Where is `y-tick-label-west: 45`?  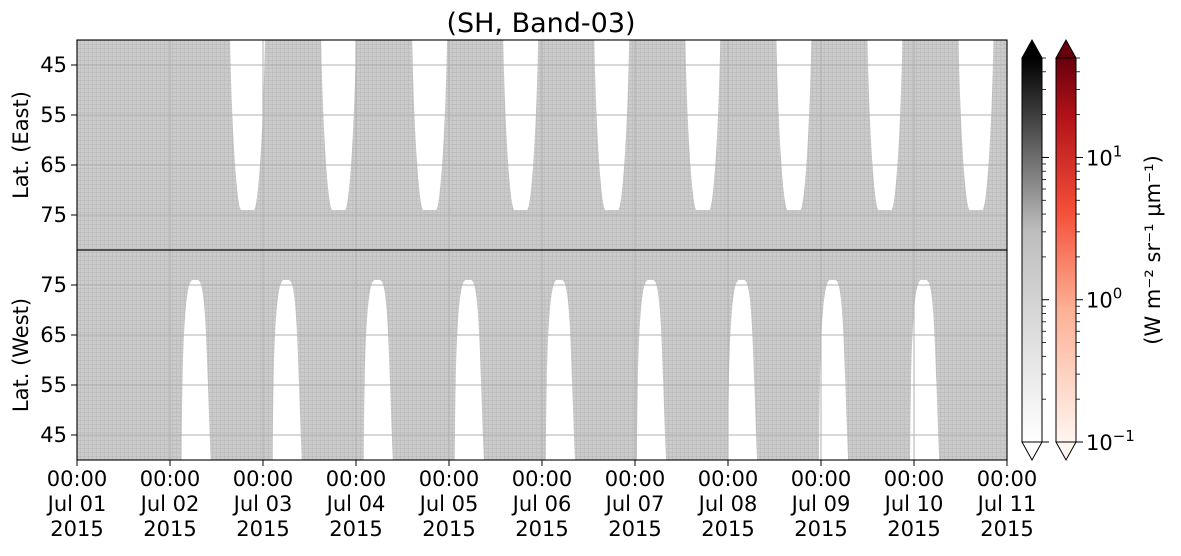
y-tick-label-west: 45 is located at coordinates (53, 435).